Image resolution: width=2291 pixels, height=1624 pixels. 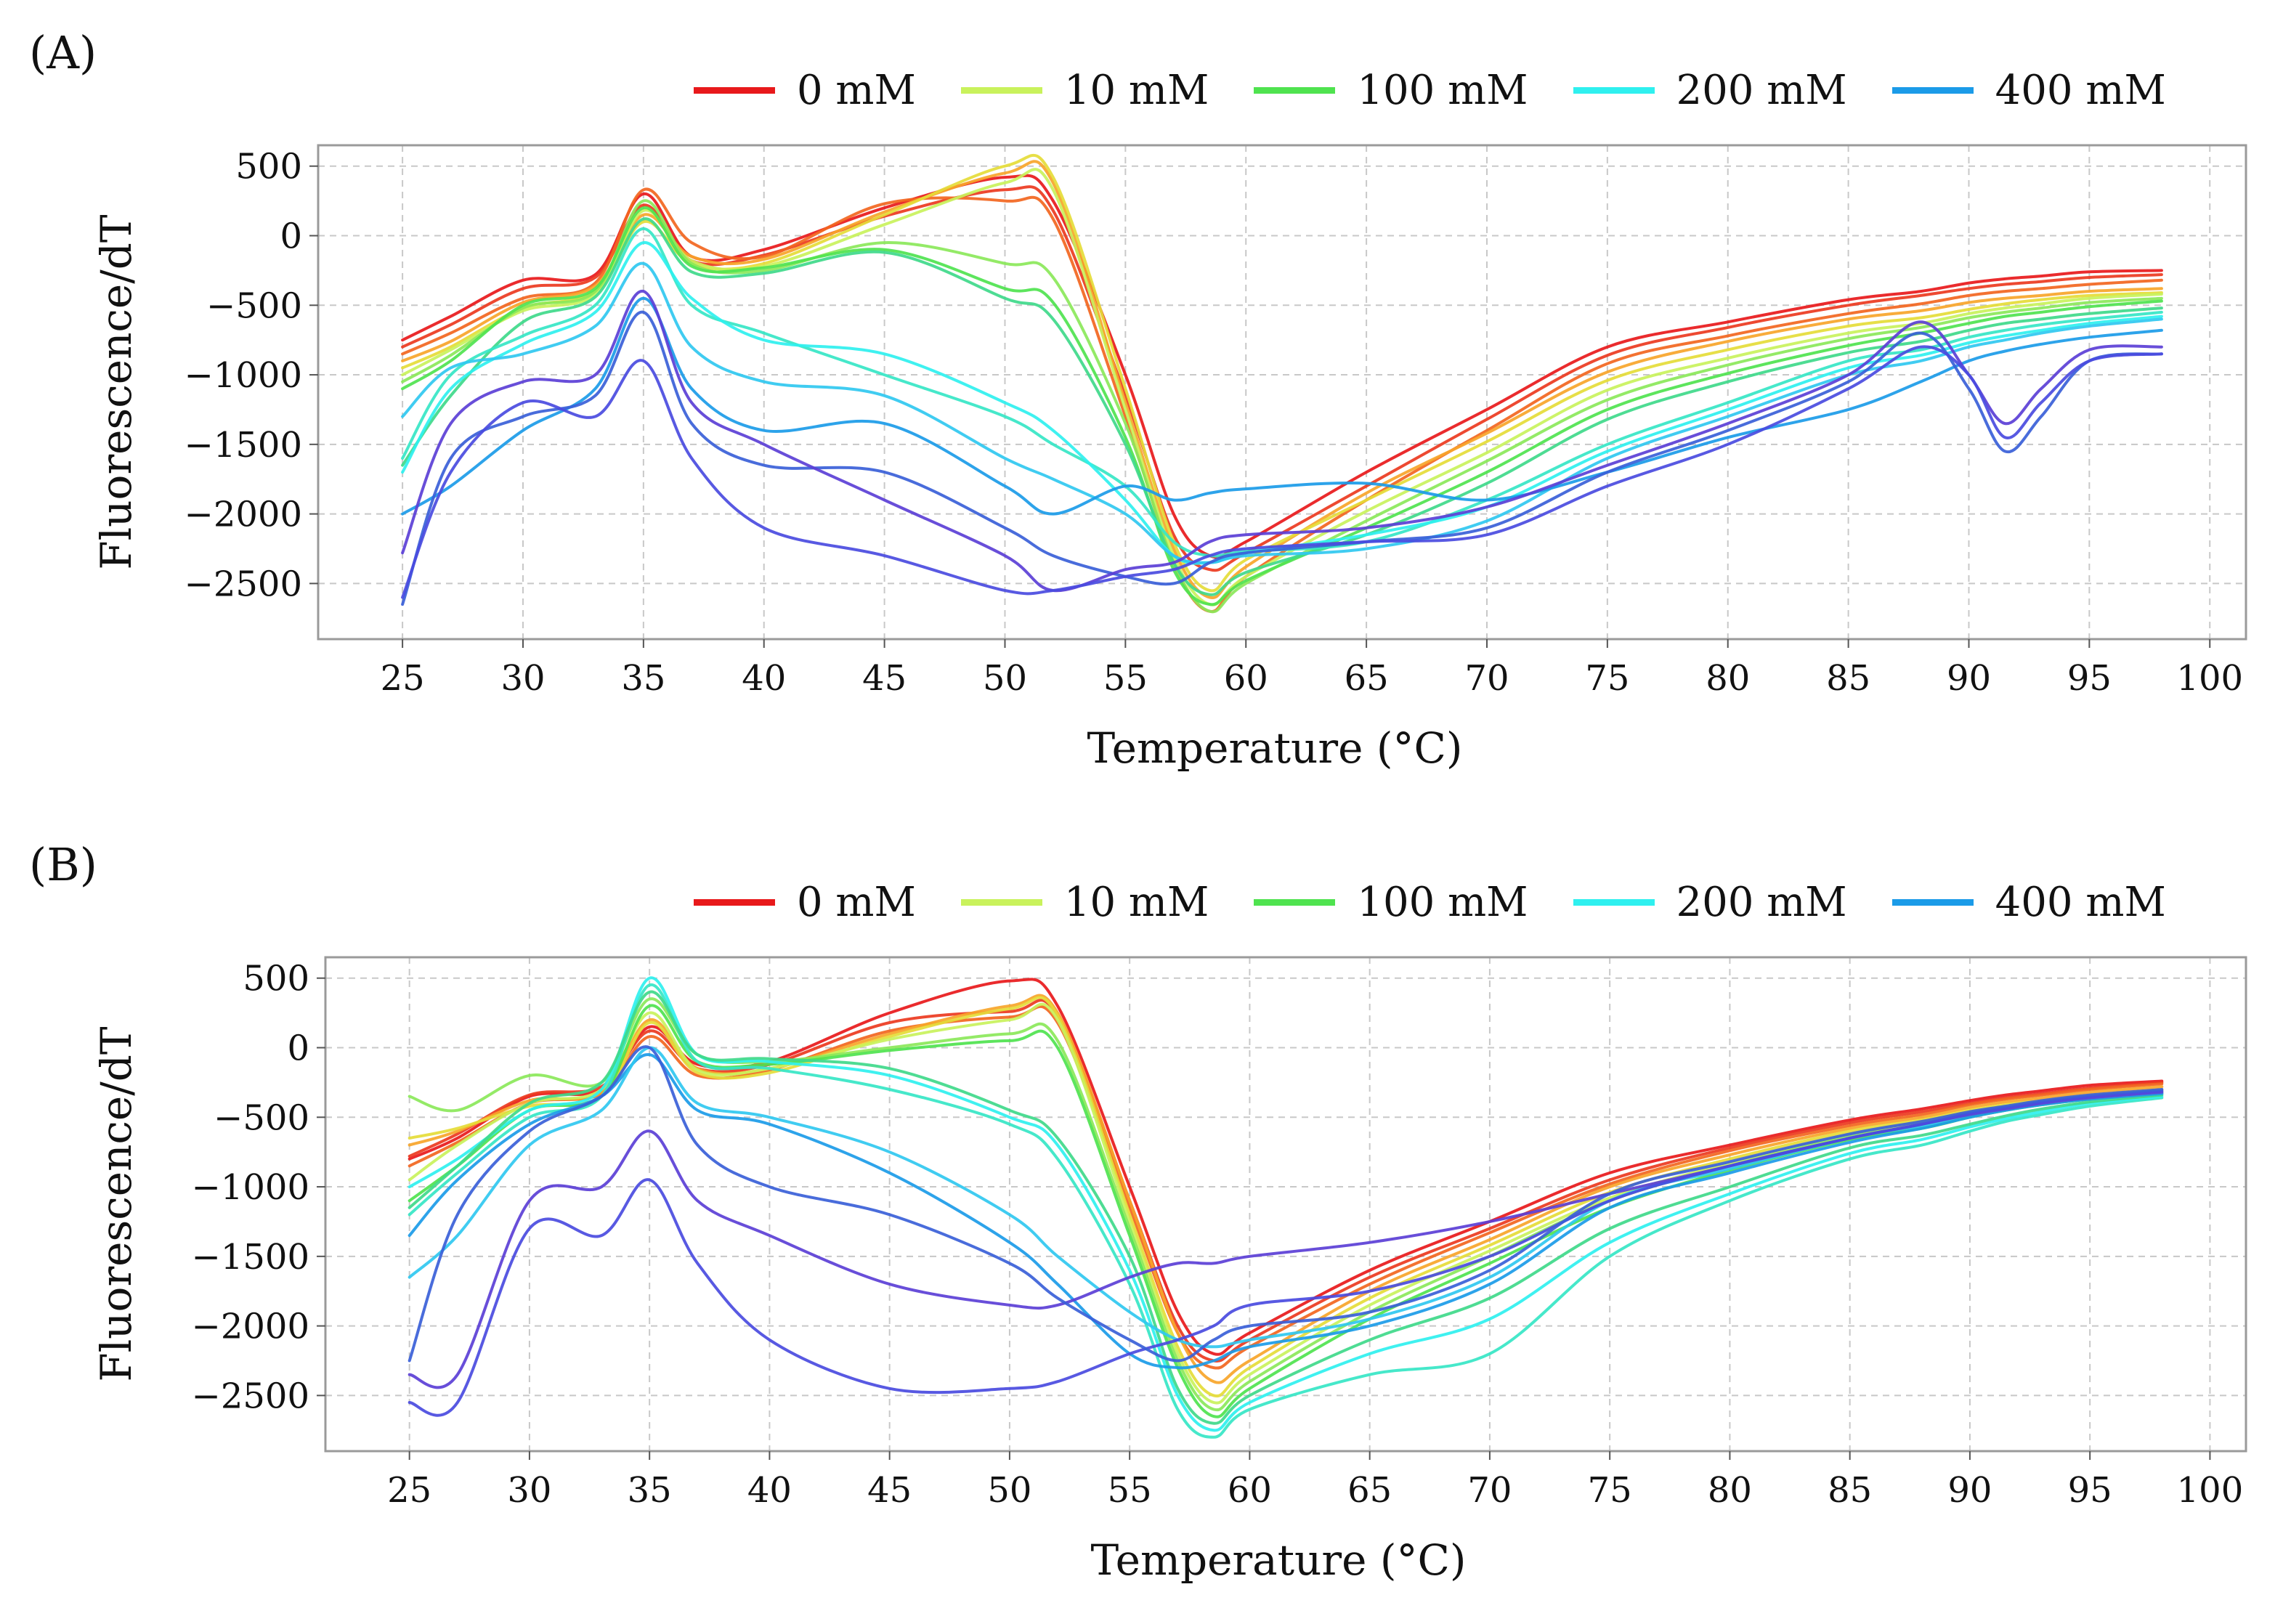 What do you see at coordinates (529, 1490) in the screenshot?
I see `x-tick-label: 30` at bounding box center [529, 1490].